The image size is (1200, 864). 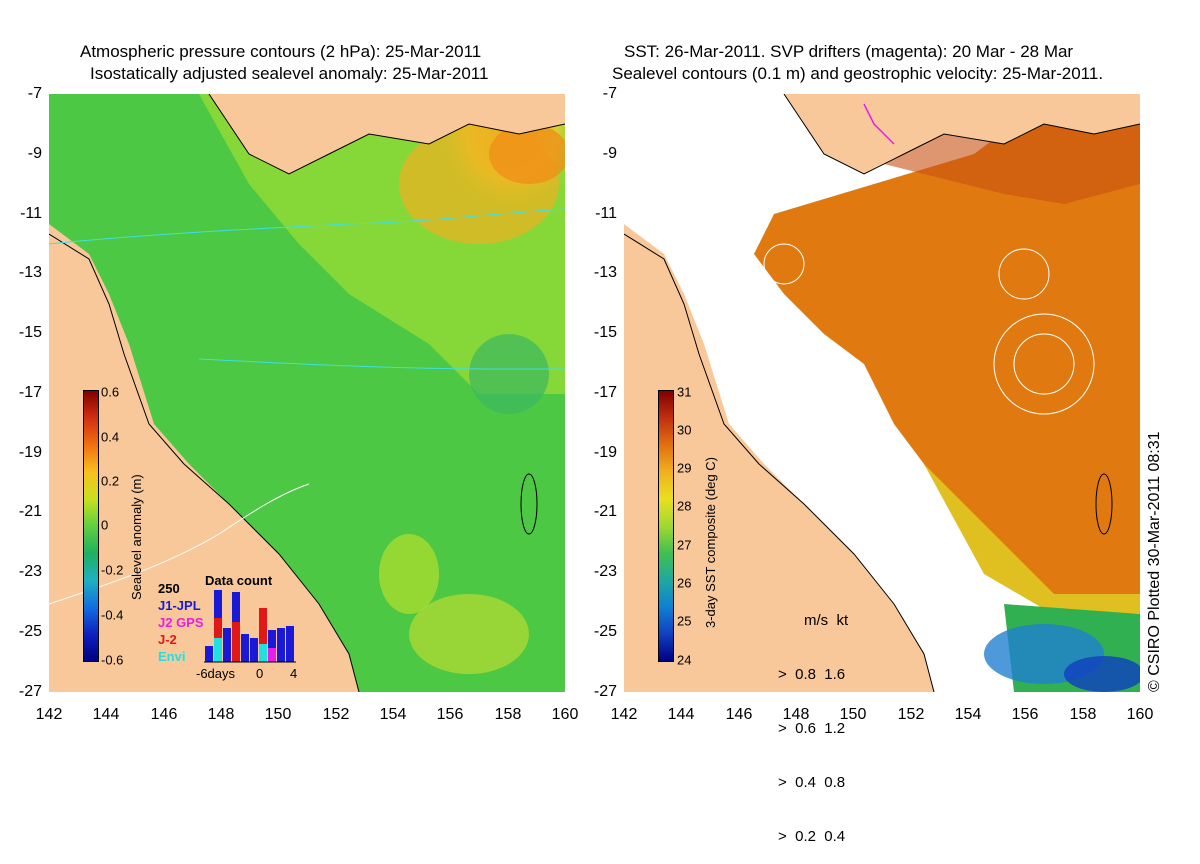 What do you see at coordinates (684, 468) in the screenshot?
I see `colorbar-tick: 29` at bounding box center [684, 468].